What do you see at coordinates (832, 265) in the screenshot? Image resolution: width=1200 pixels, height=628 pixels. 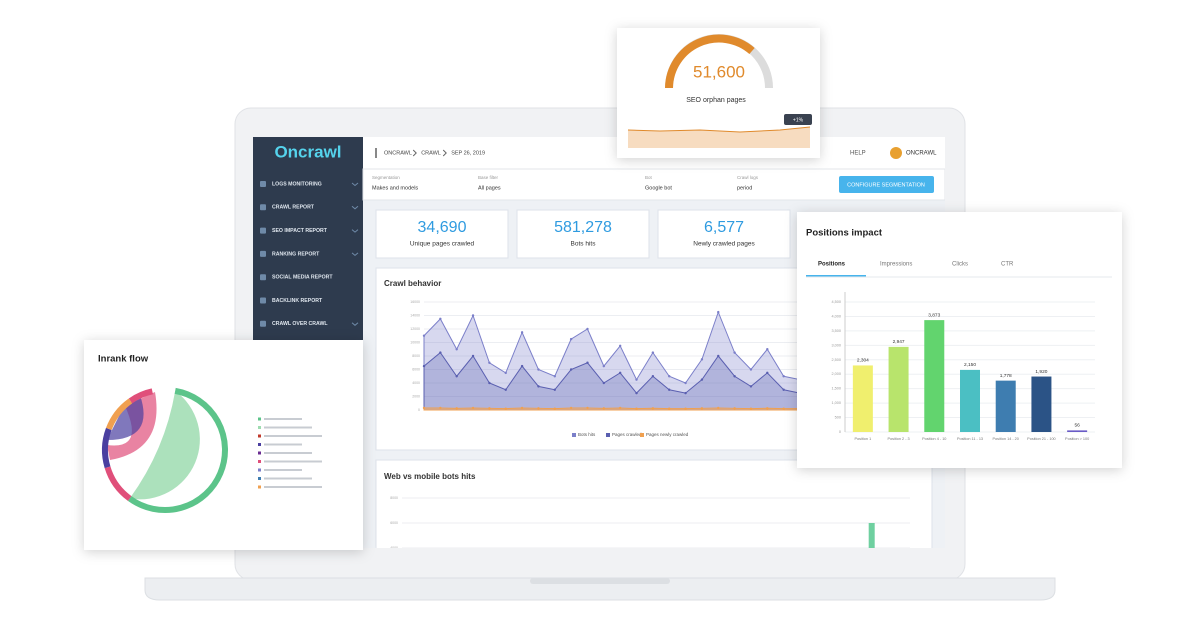 I see `tab: Positions` at bounding box center [832, 265].